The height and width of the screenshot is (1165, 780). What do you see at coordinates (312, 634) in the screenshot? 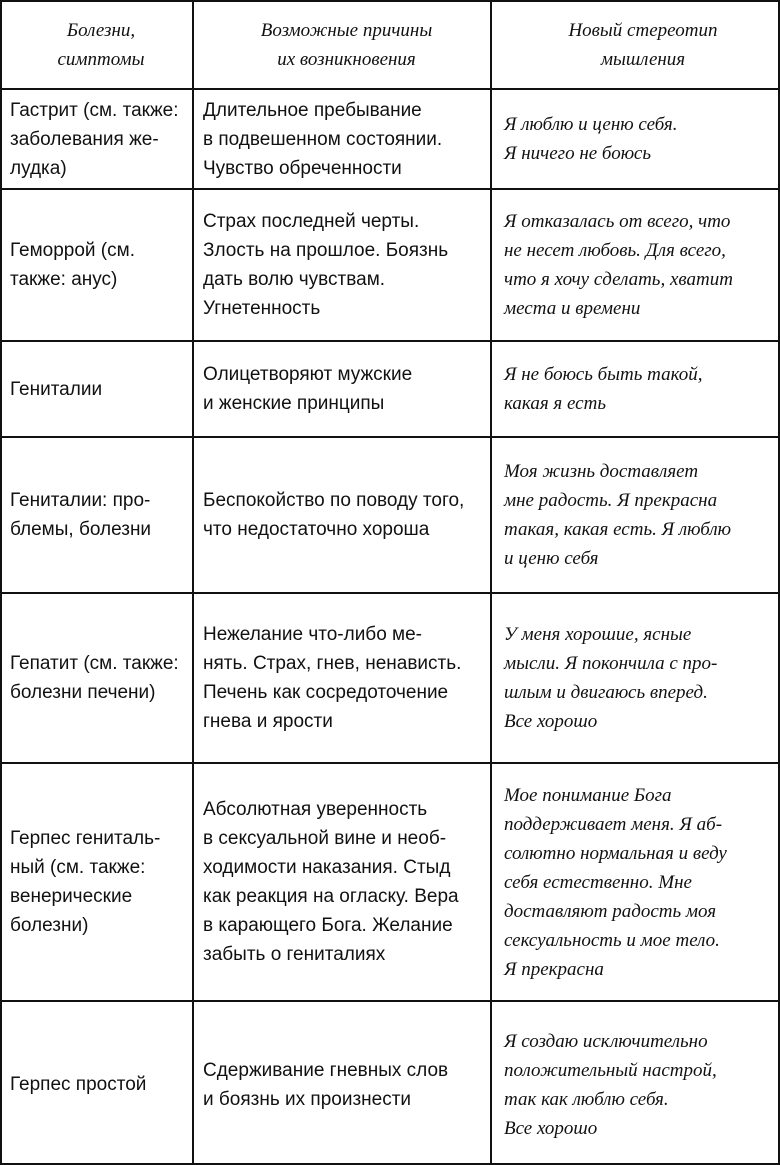
I see `cell-line: Нежелание что-либо ме-` at bounding box center [312, 634].